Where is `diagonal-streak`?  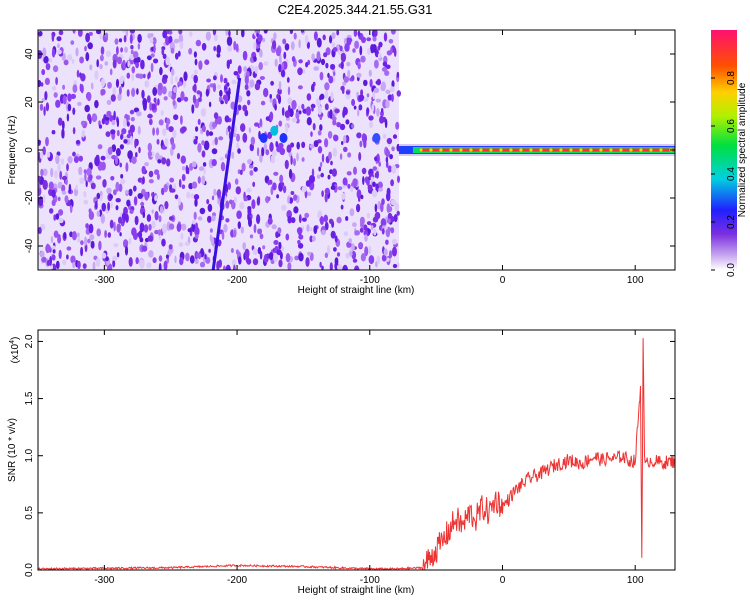
diagonal-streak is located at coordinates (226, 173).